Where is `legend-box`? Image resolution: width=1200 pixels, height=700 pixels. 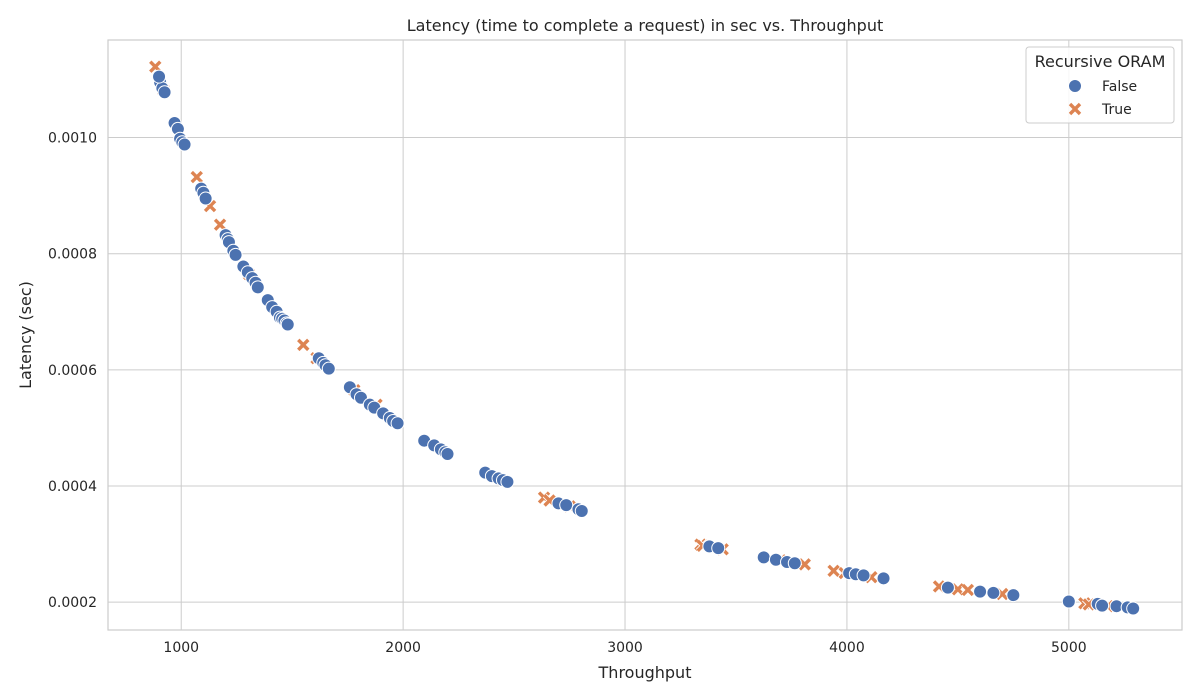 legend-box is located at coordinates (1100, 85).